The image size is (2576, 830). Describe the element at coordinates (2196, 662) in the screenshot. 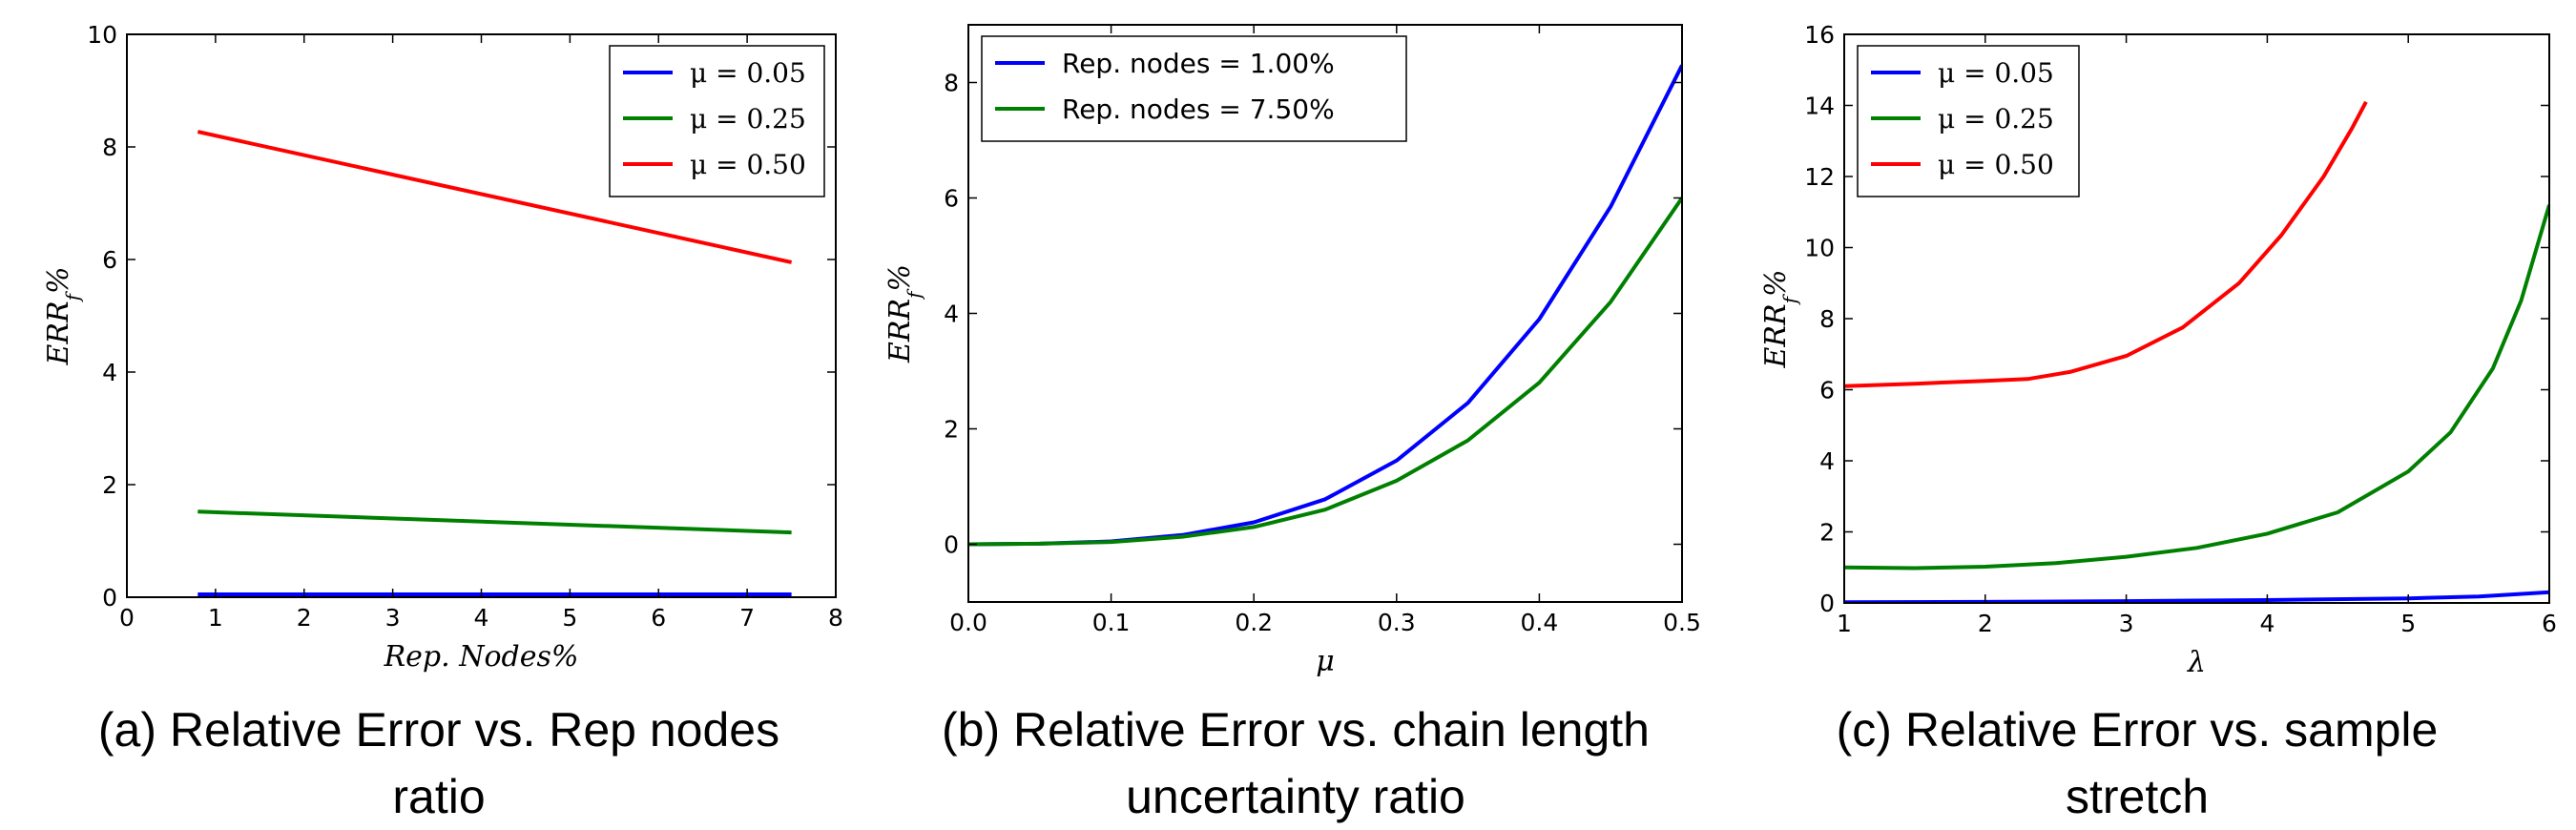

I see `x-axis-label: λ` at that location.